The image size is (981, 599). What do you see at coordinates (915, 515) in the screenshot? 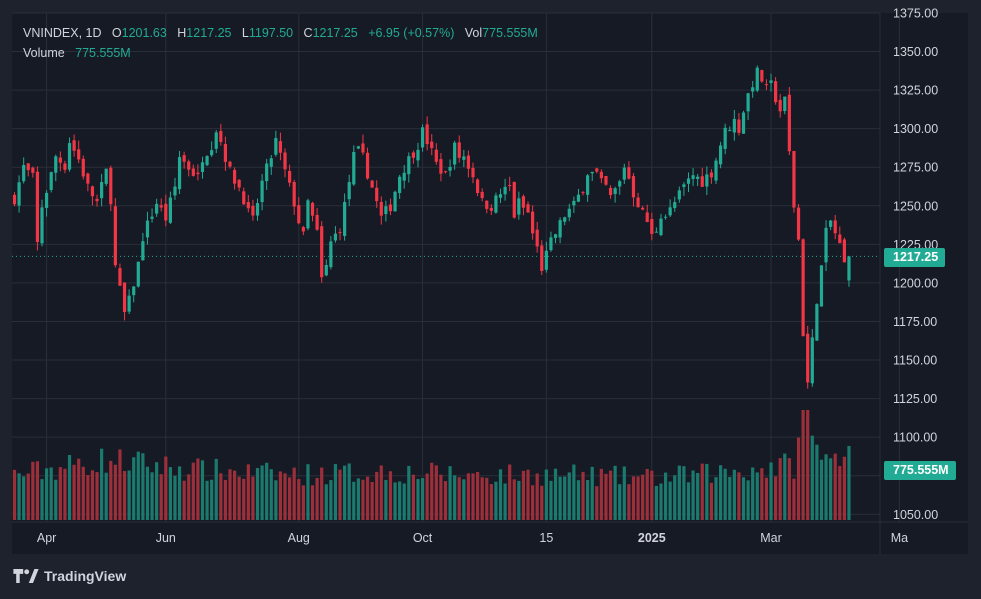
I see `price-tick-label: 1050.00` at bounding box center [915, 515].